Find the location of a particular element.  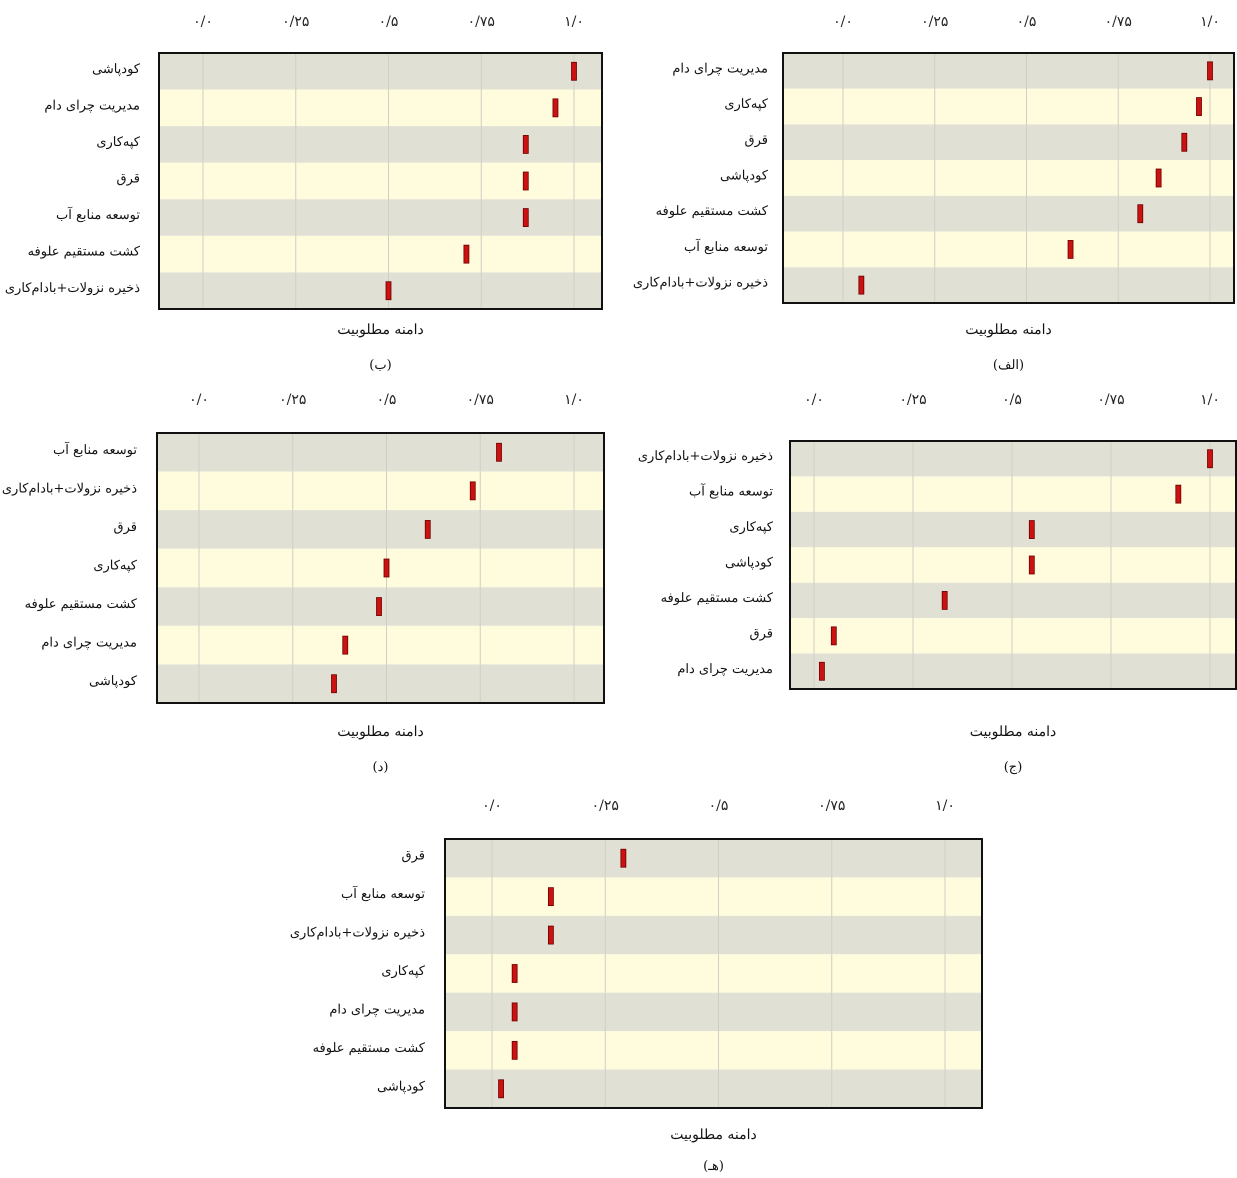

panel-caption: (ب) is located at coordinates (380, 365).